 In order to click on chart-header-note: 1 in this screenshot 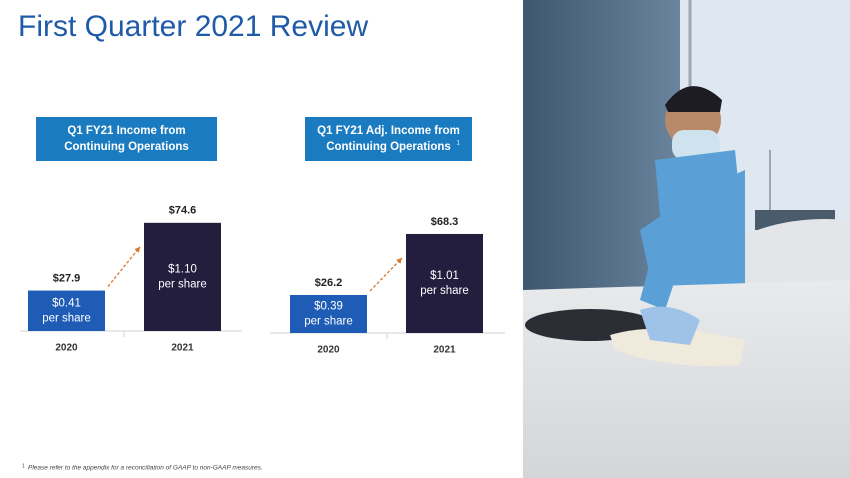, I will do `click(459, 144)`.